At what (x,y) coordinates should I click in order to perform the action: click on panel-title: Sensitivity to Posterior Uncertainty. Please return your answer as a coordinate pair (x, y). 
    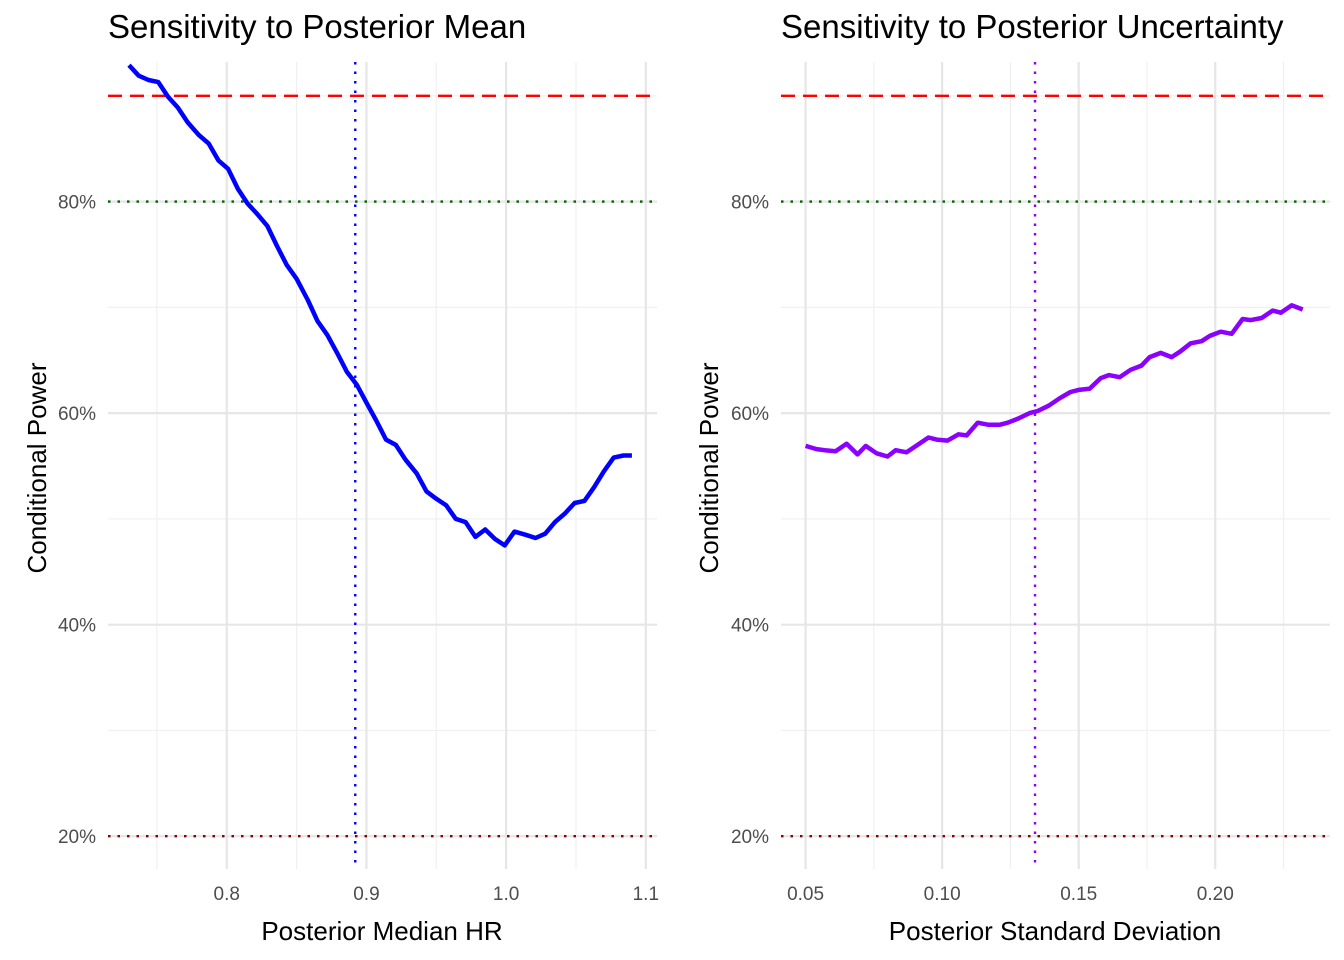
    Looking at the image, I should click on (1032, 26).